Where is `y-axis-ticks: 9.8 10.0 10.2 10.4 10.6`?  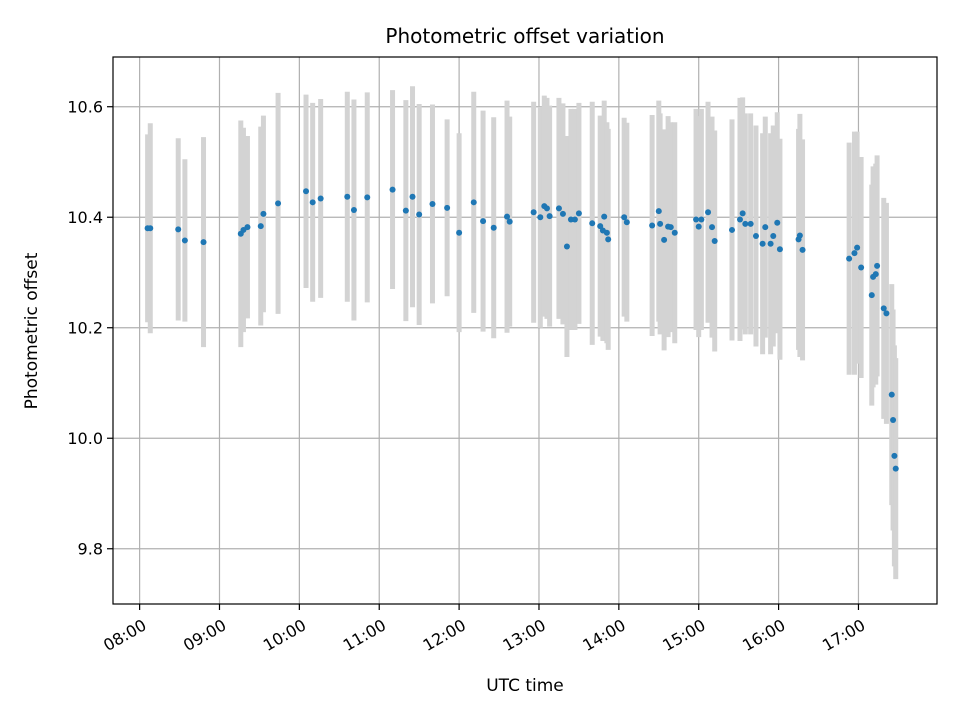
y-axis-ticks: 9.8 10.0 10.2 10.4 10.6 is located at coordinates (90, 328).